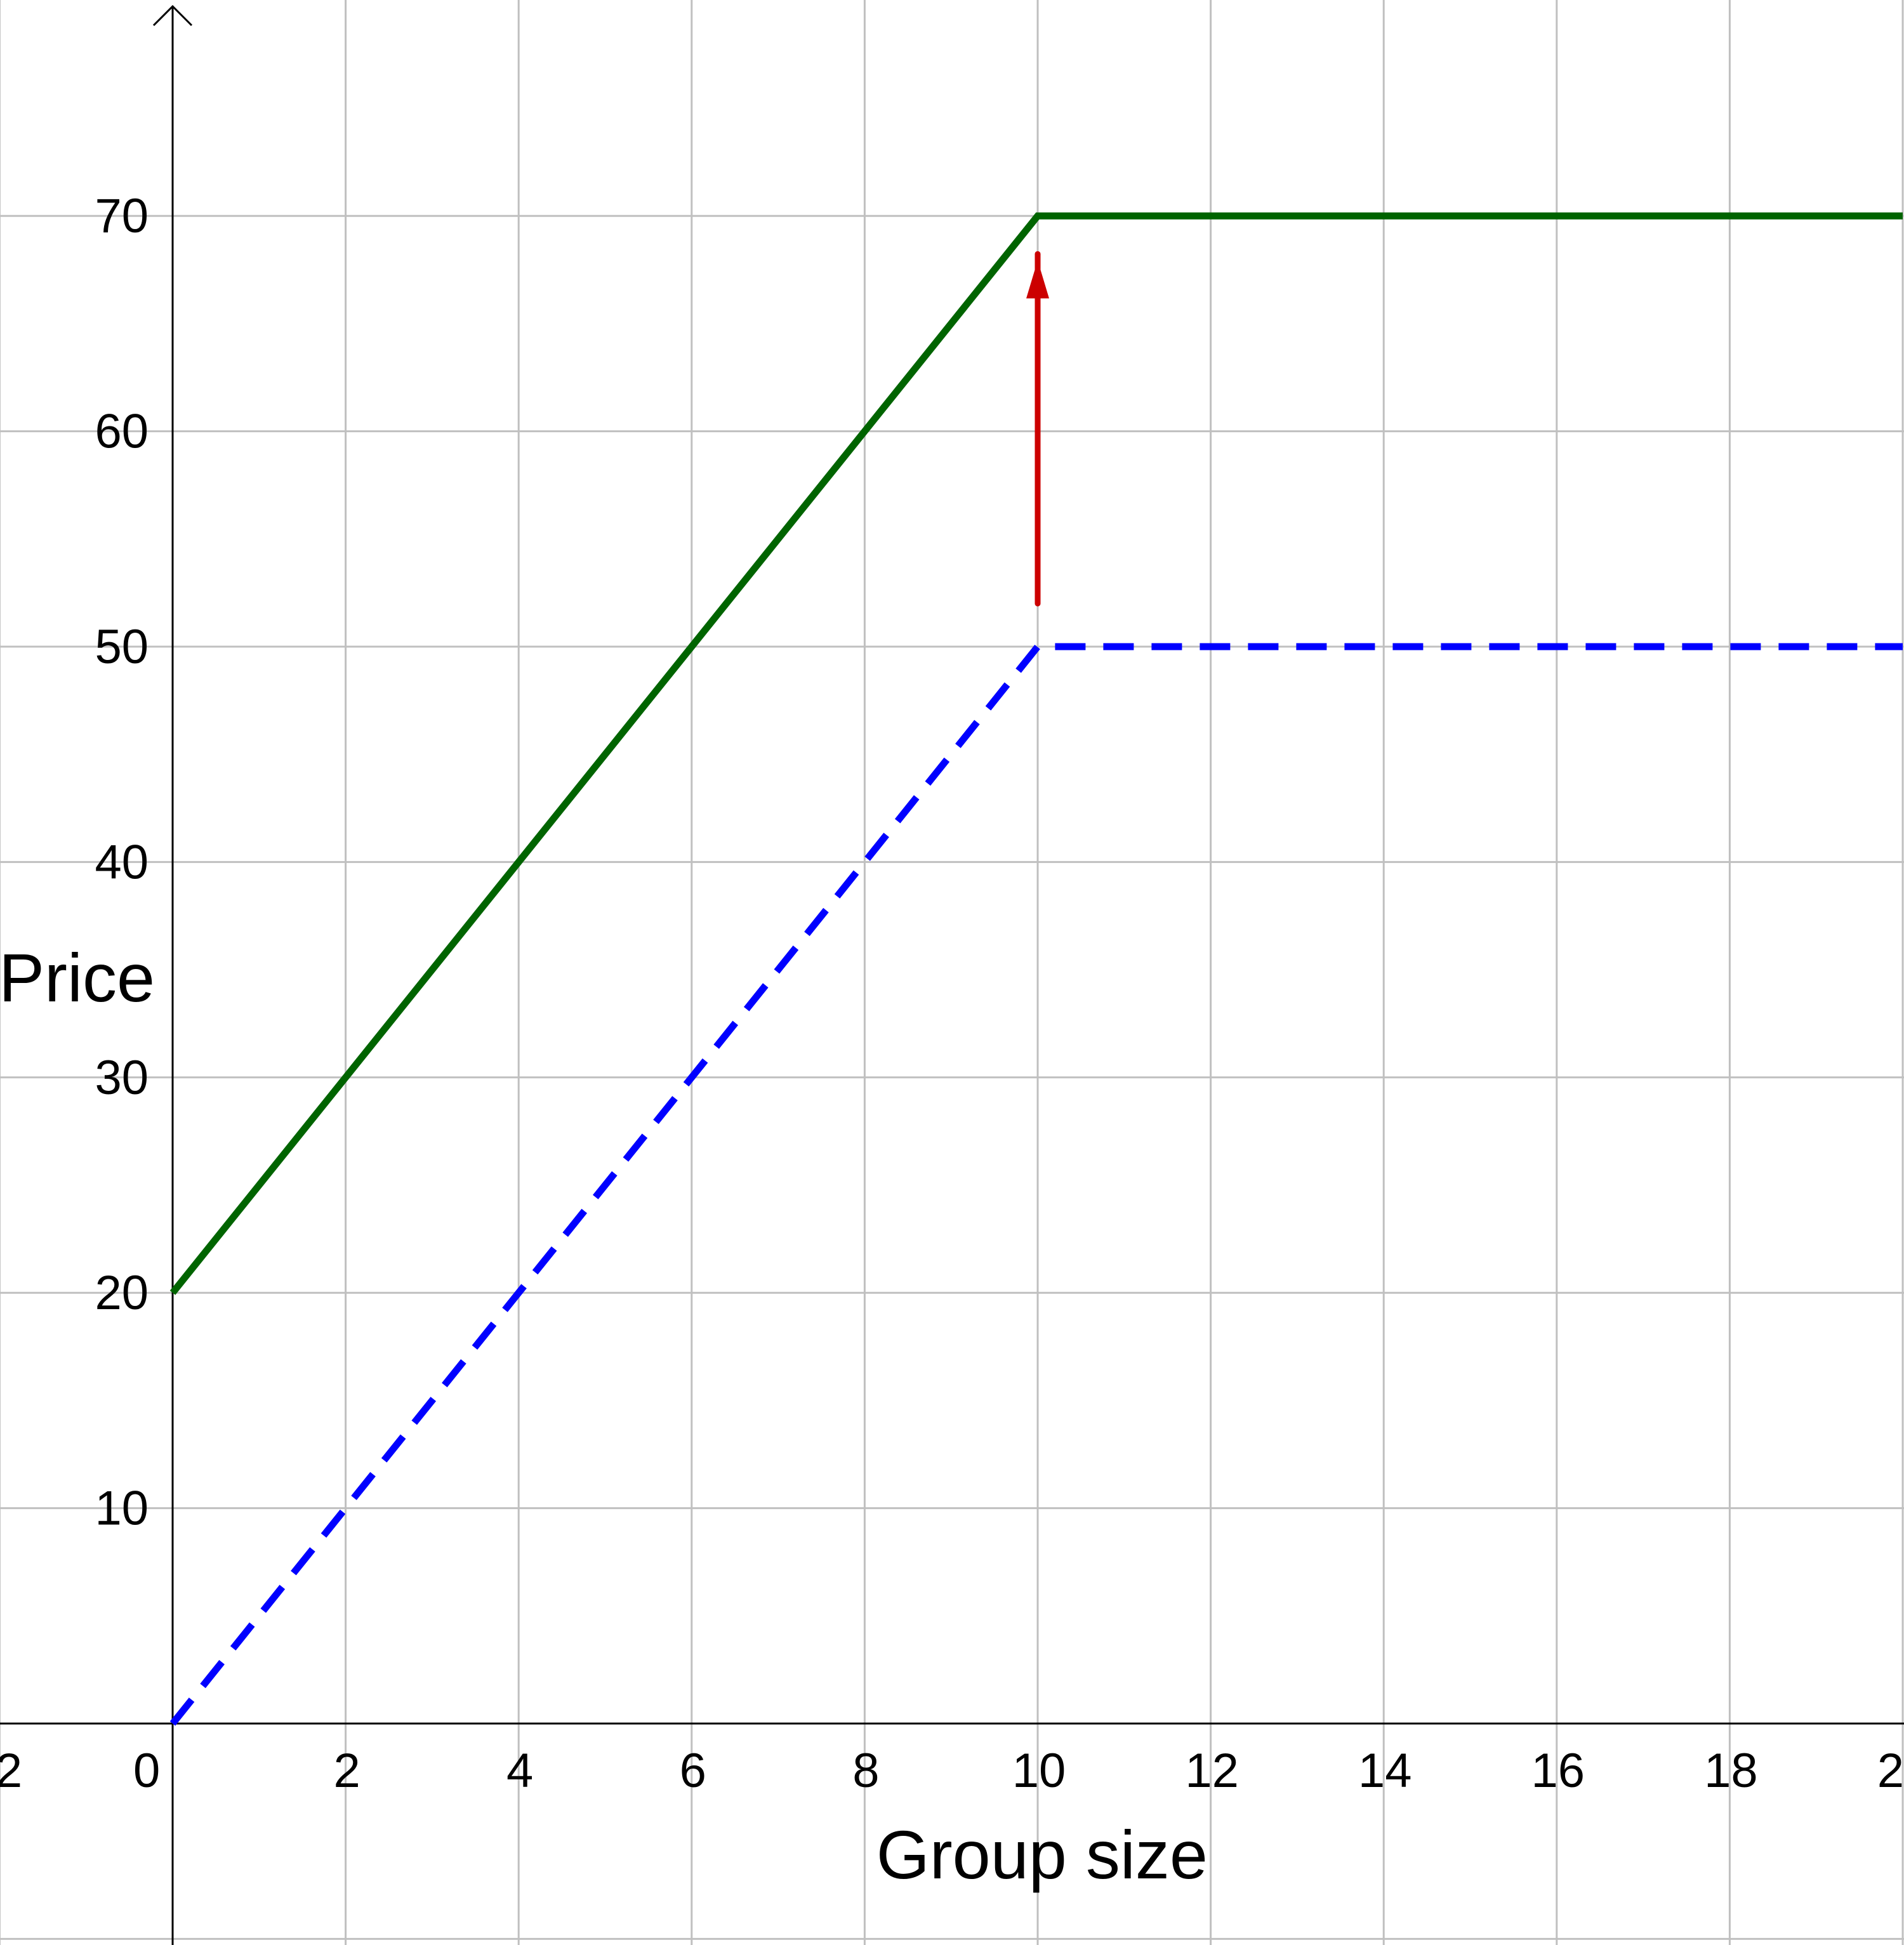  What do you see at coordinates (122, 1078) in the screenshot?
I see `y-tick-label: 30` at bounding box center [122, 1078].